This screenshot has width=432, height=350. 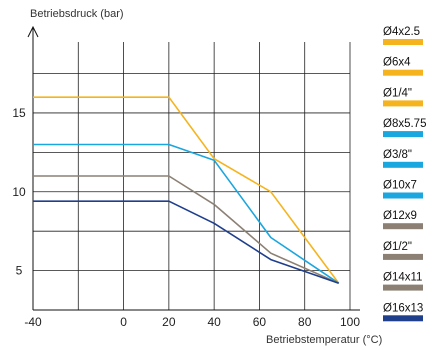 I want to click on legend-label: Ø12x9, so click(x=400, y=216).